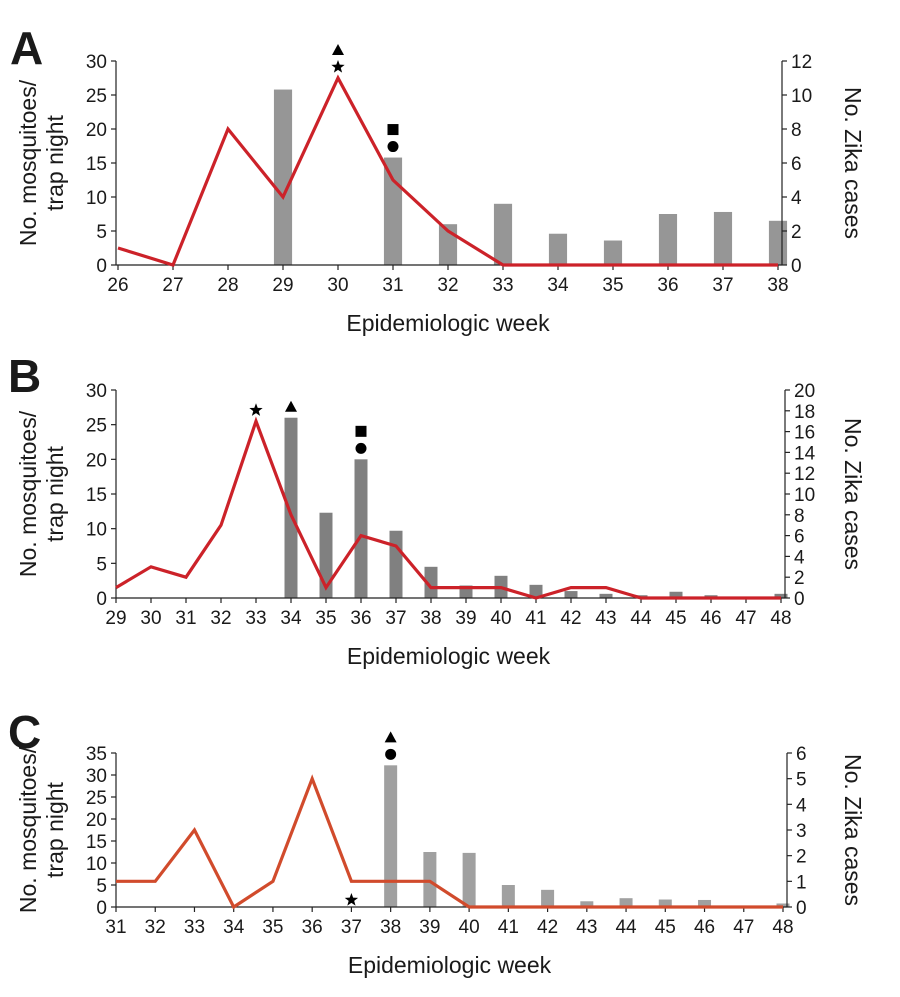 The image size is (900, 997). I want to click on x-tick-label: 29, so click(282, 285).